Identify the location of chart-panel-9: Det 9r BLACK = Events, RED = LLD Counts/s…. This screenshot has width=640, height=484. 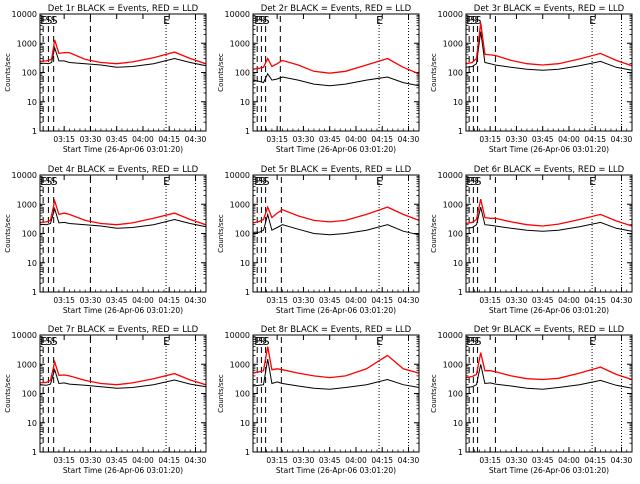
(531, 400).